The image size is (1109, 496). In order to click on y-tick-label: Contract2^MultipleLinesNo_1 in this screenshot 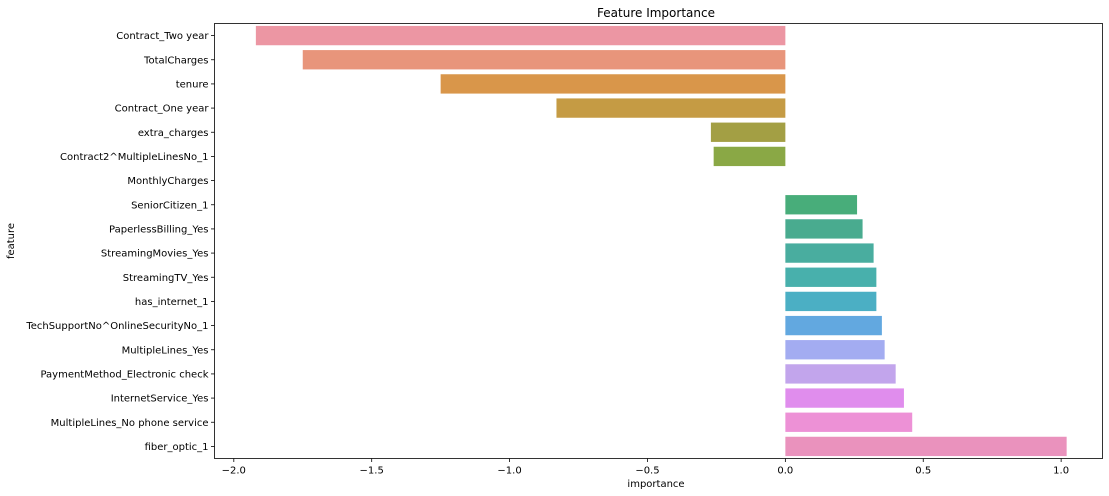, I will do `click(134, 157)`.